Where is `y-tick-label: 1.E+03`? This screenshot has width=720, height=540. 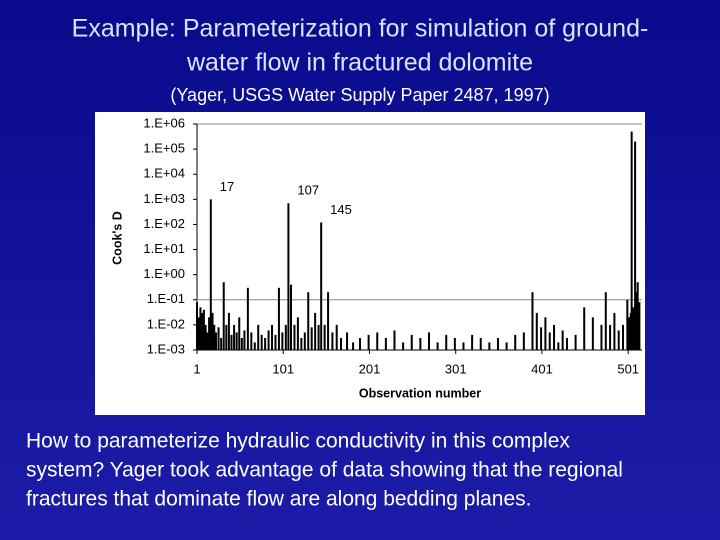
y-tick-label: 1.E+03 is located at coordinates (164, 198).